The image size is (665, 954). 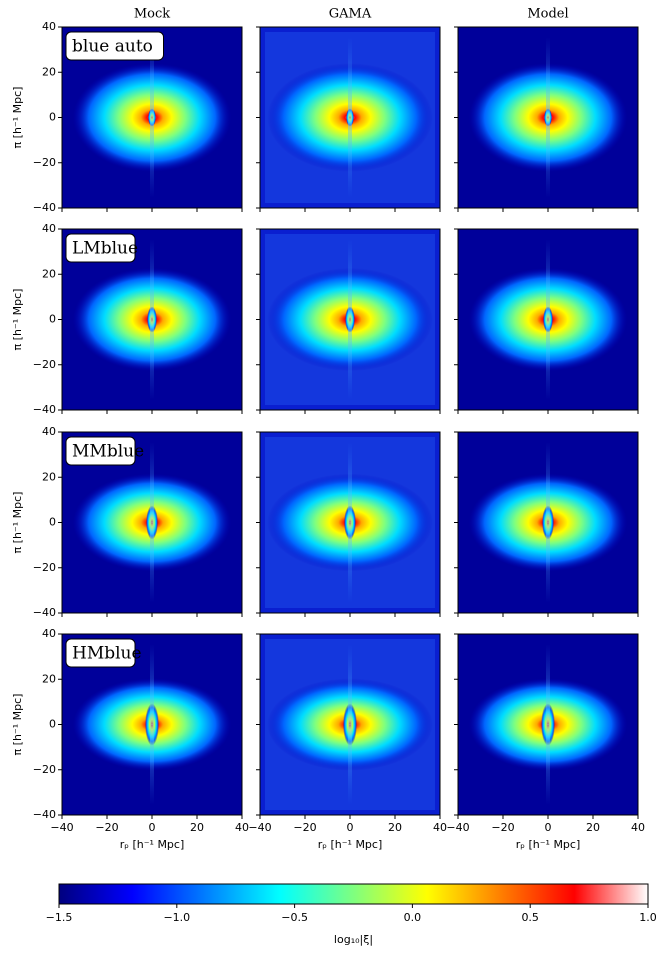 What do you see at coordinates (350, 14) in the screenshot?
I see `column-title: GAMA` at bounding box center [350, 14].